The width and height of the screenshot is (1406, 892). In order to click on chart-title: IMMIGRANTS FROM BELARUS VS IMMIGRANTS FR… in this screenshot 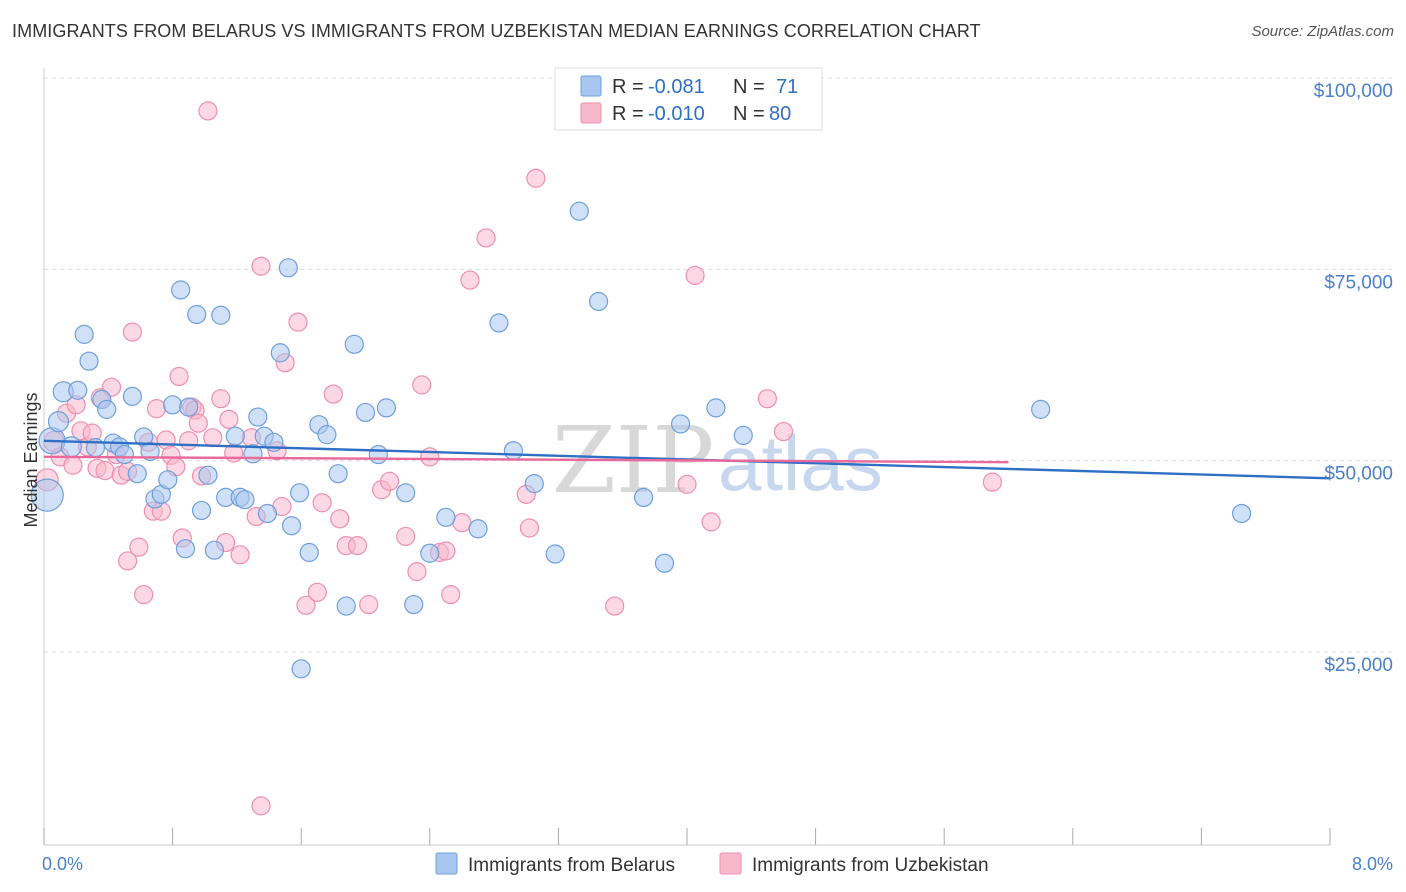, I will do `click(496, 31)`.